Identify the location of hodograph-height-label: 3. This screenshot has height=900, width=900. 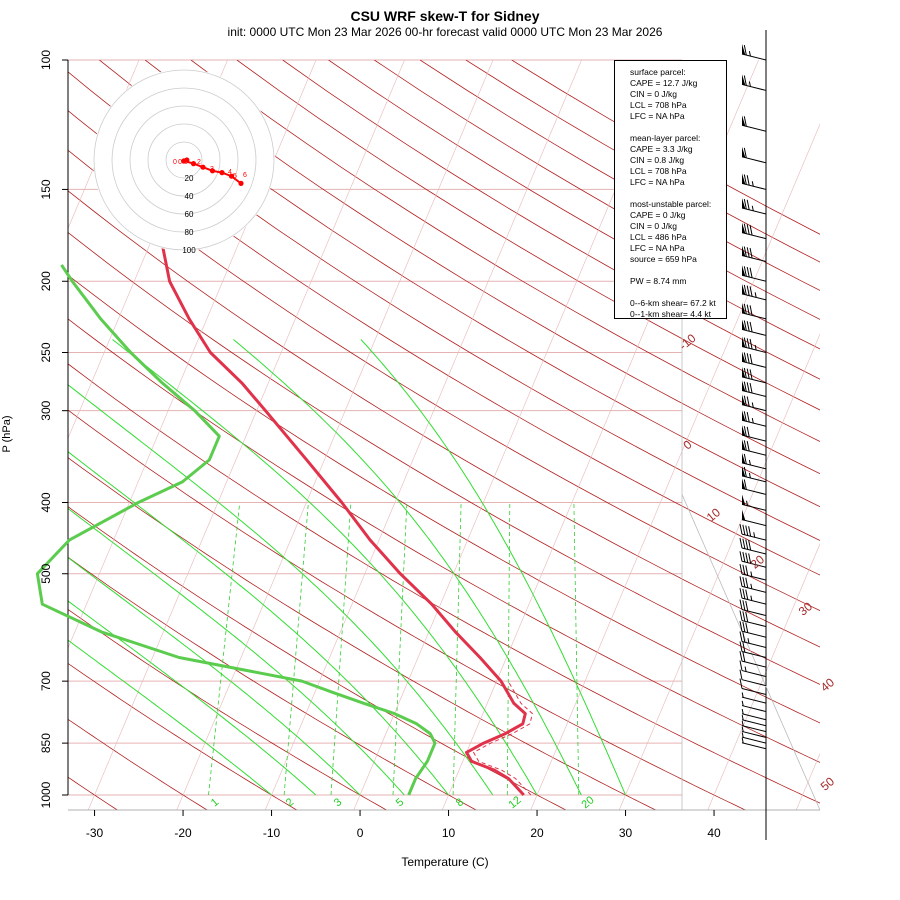
(212, 169).